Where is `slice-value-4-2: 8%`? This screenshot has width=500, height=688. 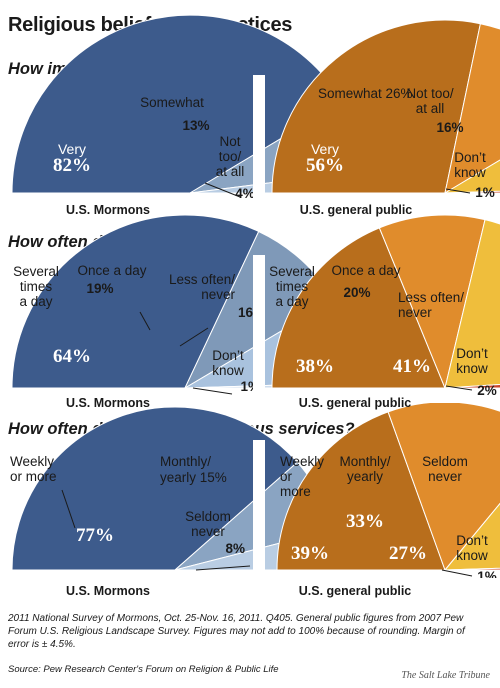
slice-value-4-2: 8% is located at coordinates (235, 548).